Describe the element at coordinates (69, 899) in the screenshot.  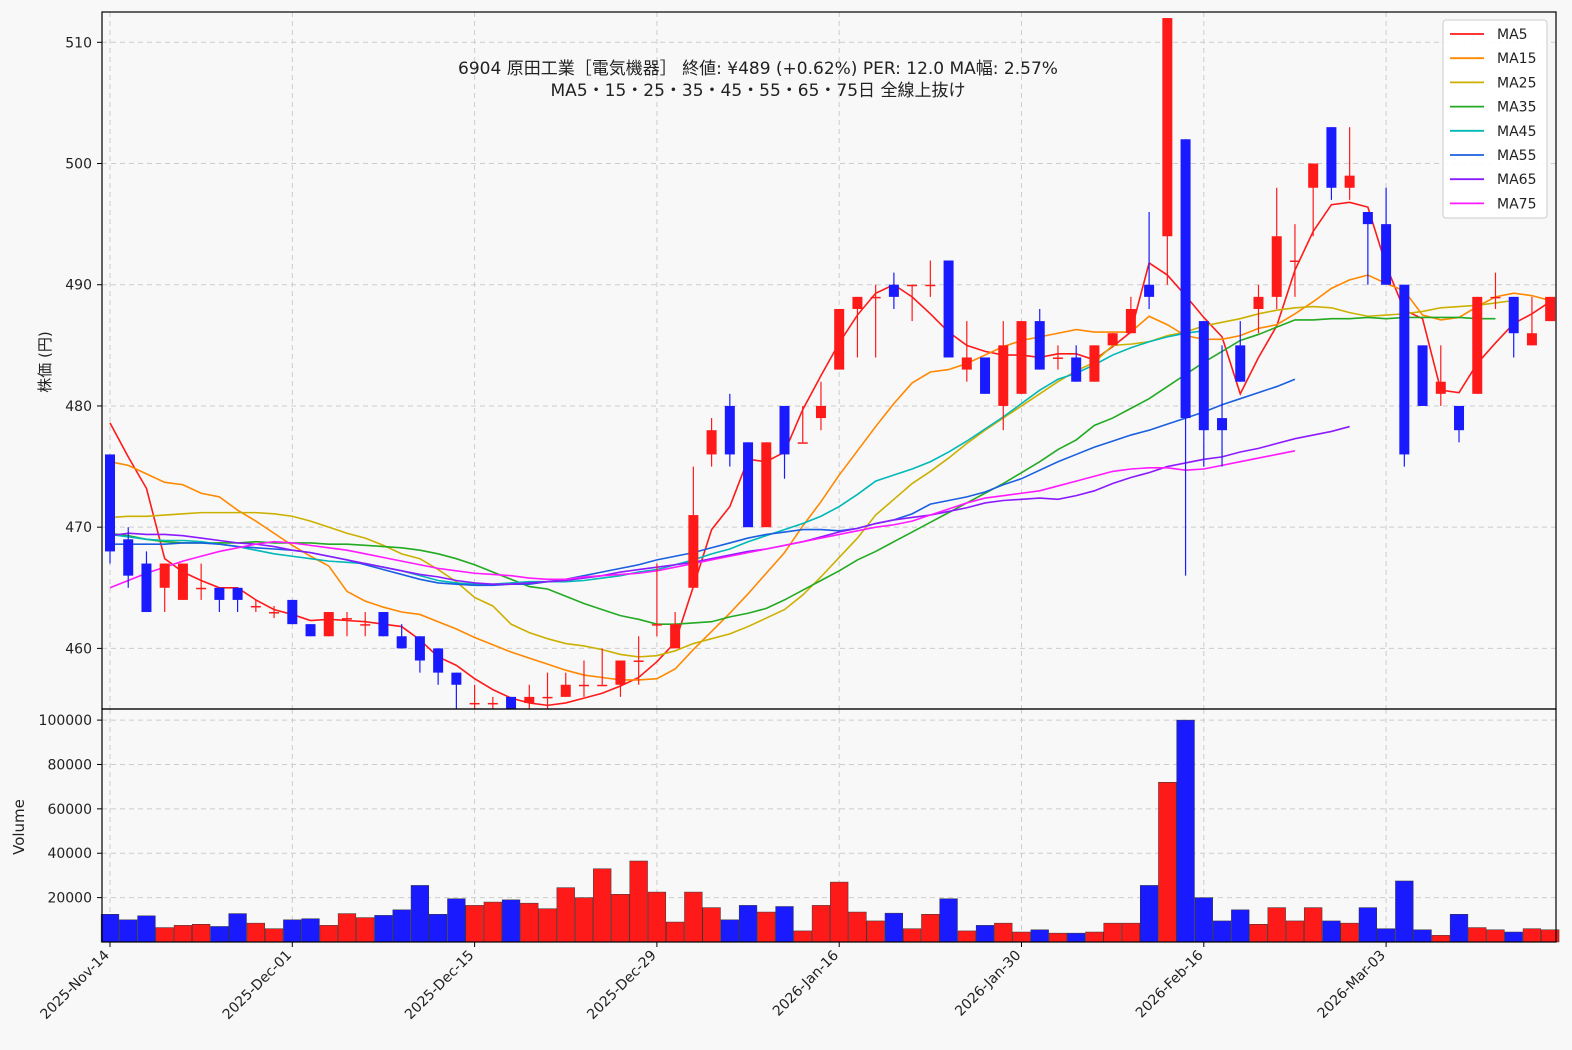
I see `volume-tick-label: 20000` at that location.